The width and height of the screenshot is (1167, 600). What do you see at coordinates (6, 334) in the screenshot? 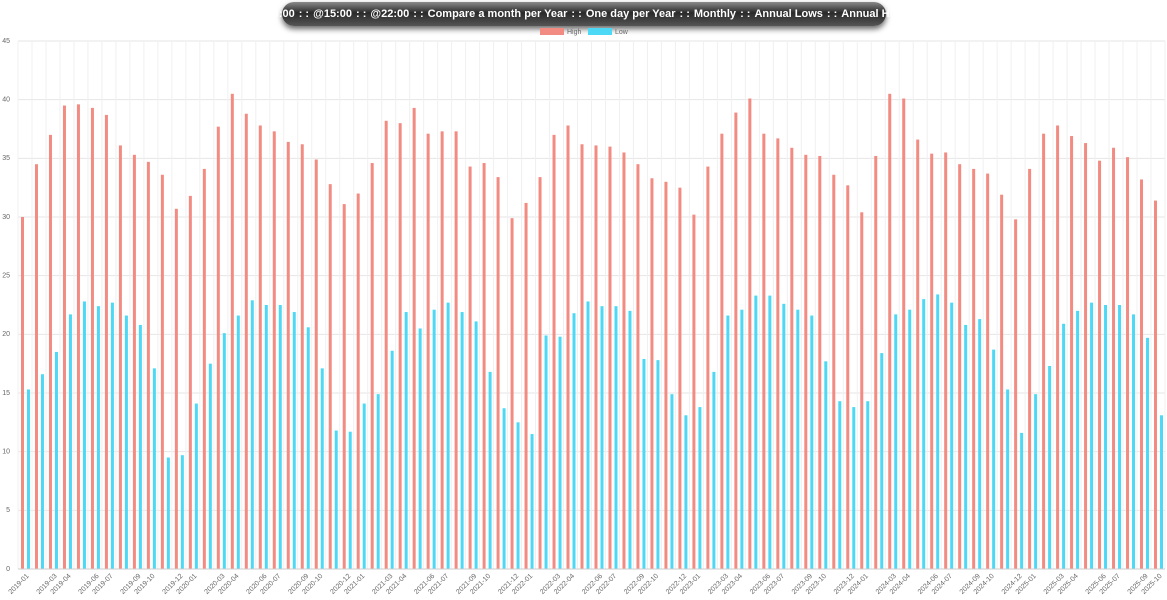
I see `y-tick-label: 20` at bounding box center [6, 334].